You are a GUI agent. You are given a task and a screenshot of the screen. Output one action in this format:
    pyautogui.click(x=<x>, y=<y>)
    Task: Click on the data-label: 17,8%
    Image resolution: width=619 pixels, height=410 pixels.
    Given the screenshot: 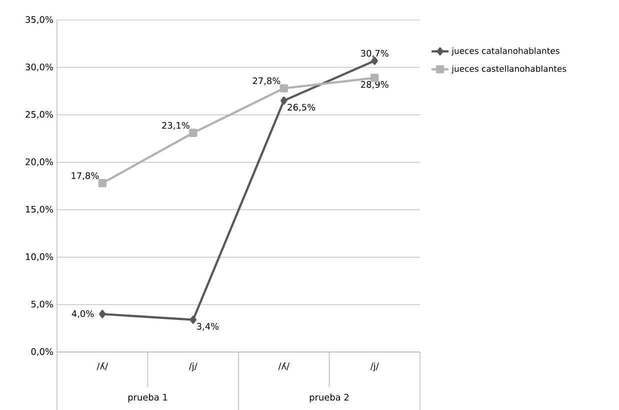 What is the action you would take?
    pyautogui.click(x=85, y=176)
    